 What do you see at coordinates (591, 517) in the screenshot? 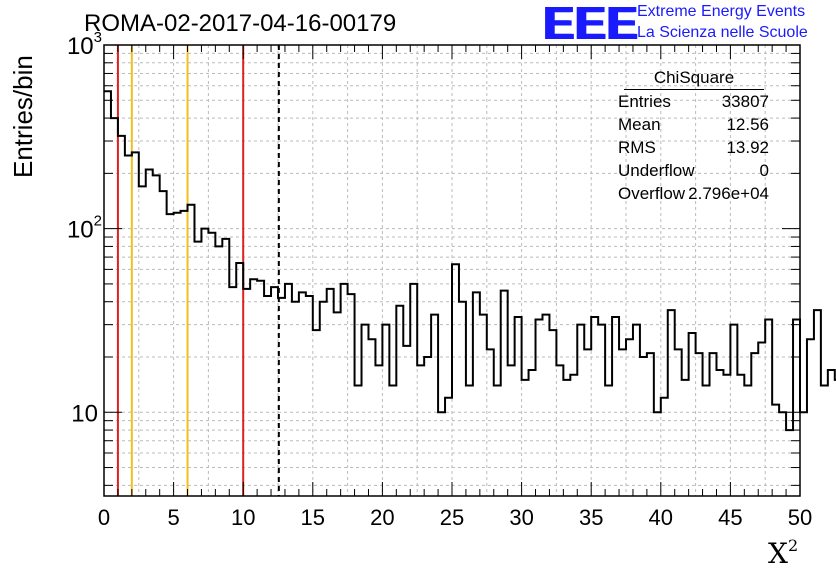
I see `x-tick-label: 35` at bounding box center [591, 517].